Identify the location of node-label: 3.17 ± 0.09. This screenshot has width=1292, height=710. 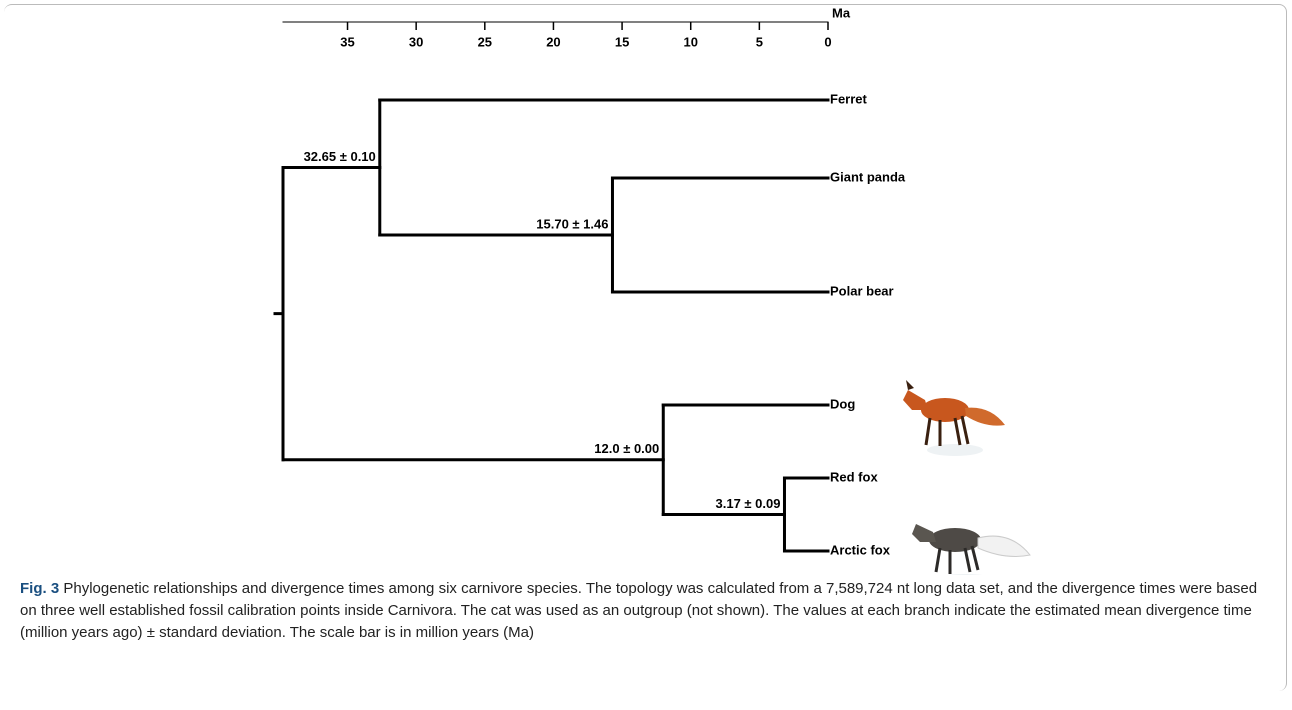
(748, 503).